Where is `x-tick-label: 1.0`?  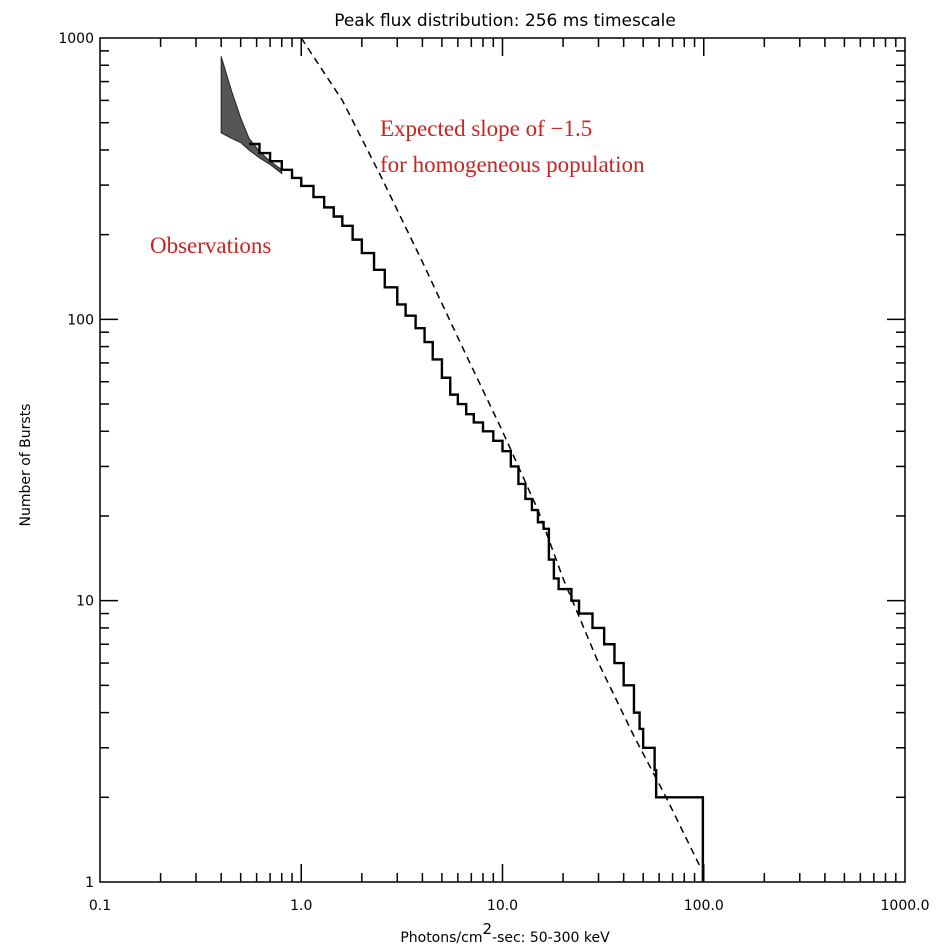 x-tick-label: 1.0 is located at coordinates (301, 906).